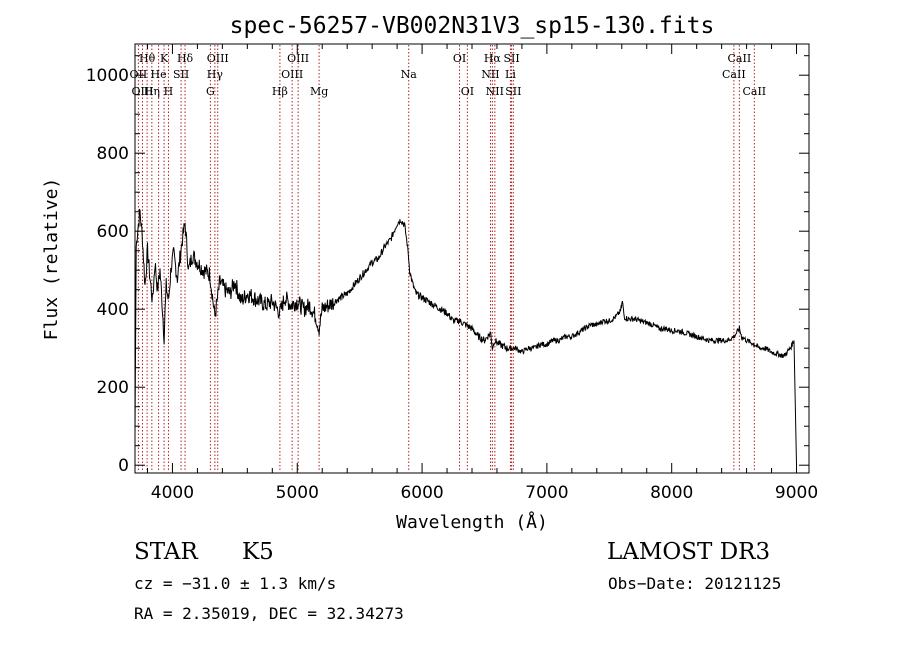 The image size is (900, 649). Describe the element at coordinates (113, 310) in the screenshot. I see `y-tick-label: 400` at that location.